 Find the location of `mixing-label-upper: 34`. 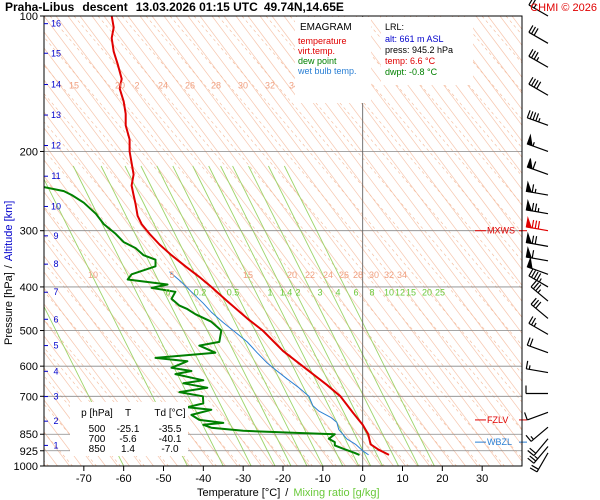

mixing-label-upper: 34 is located at coordinates (294, 86).